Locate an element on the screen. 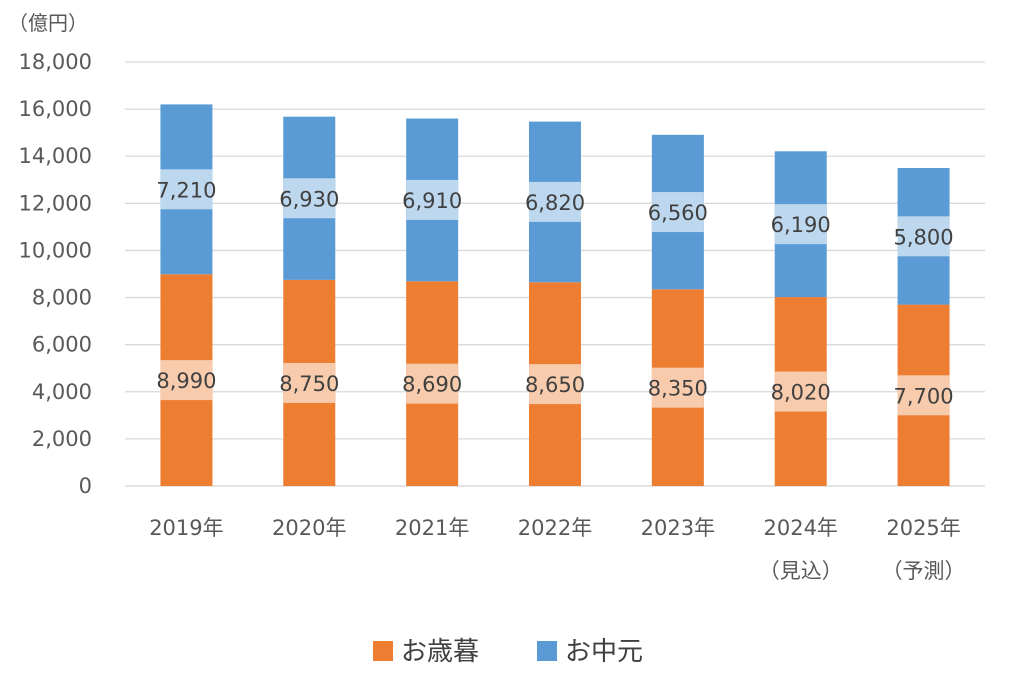 This screenshot has height=673, width=1024. y-tick-label: 4,000 is located at coordinates (62, 392).